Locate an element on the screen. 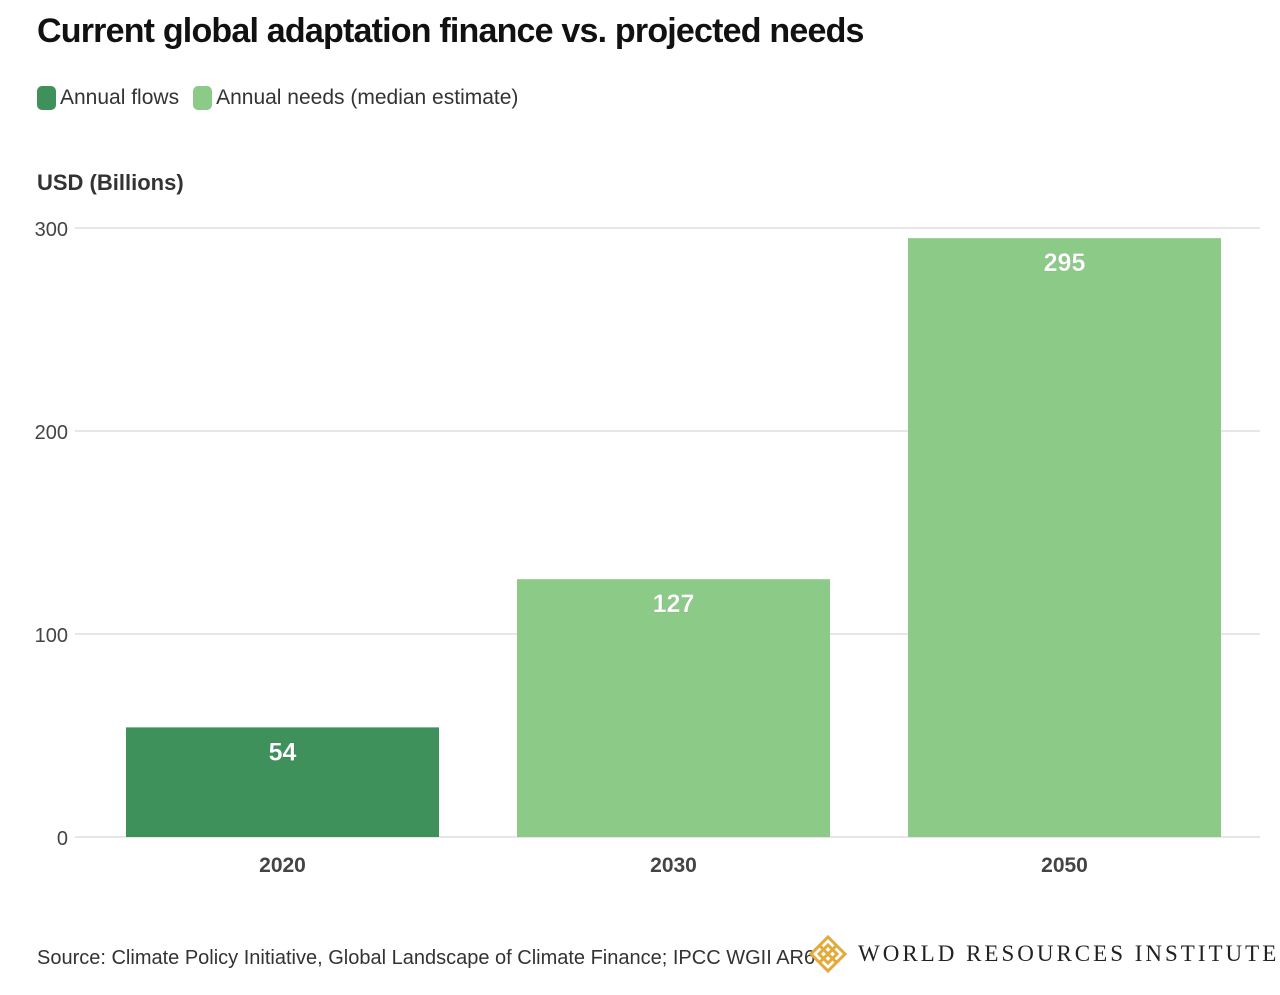  legend-label-annual-needs: Annual needs (median estimate) is located at coordinates (367, 97).